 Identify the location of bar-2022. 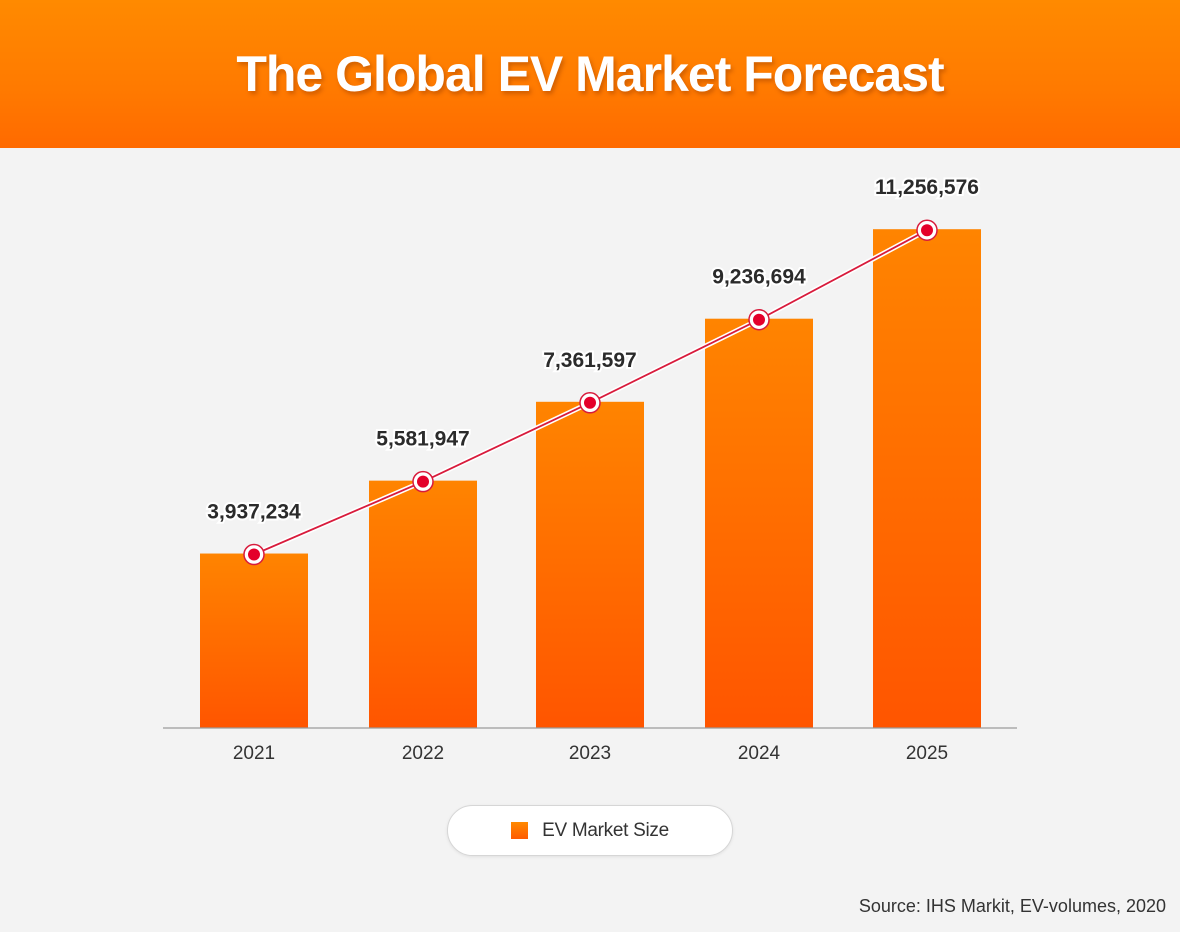
(423, 604).